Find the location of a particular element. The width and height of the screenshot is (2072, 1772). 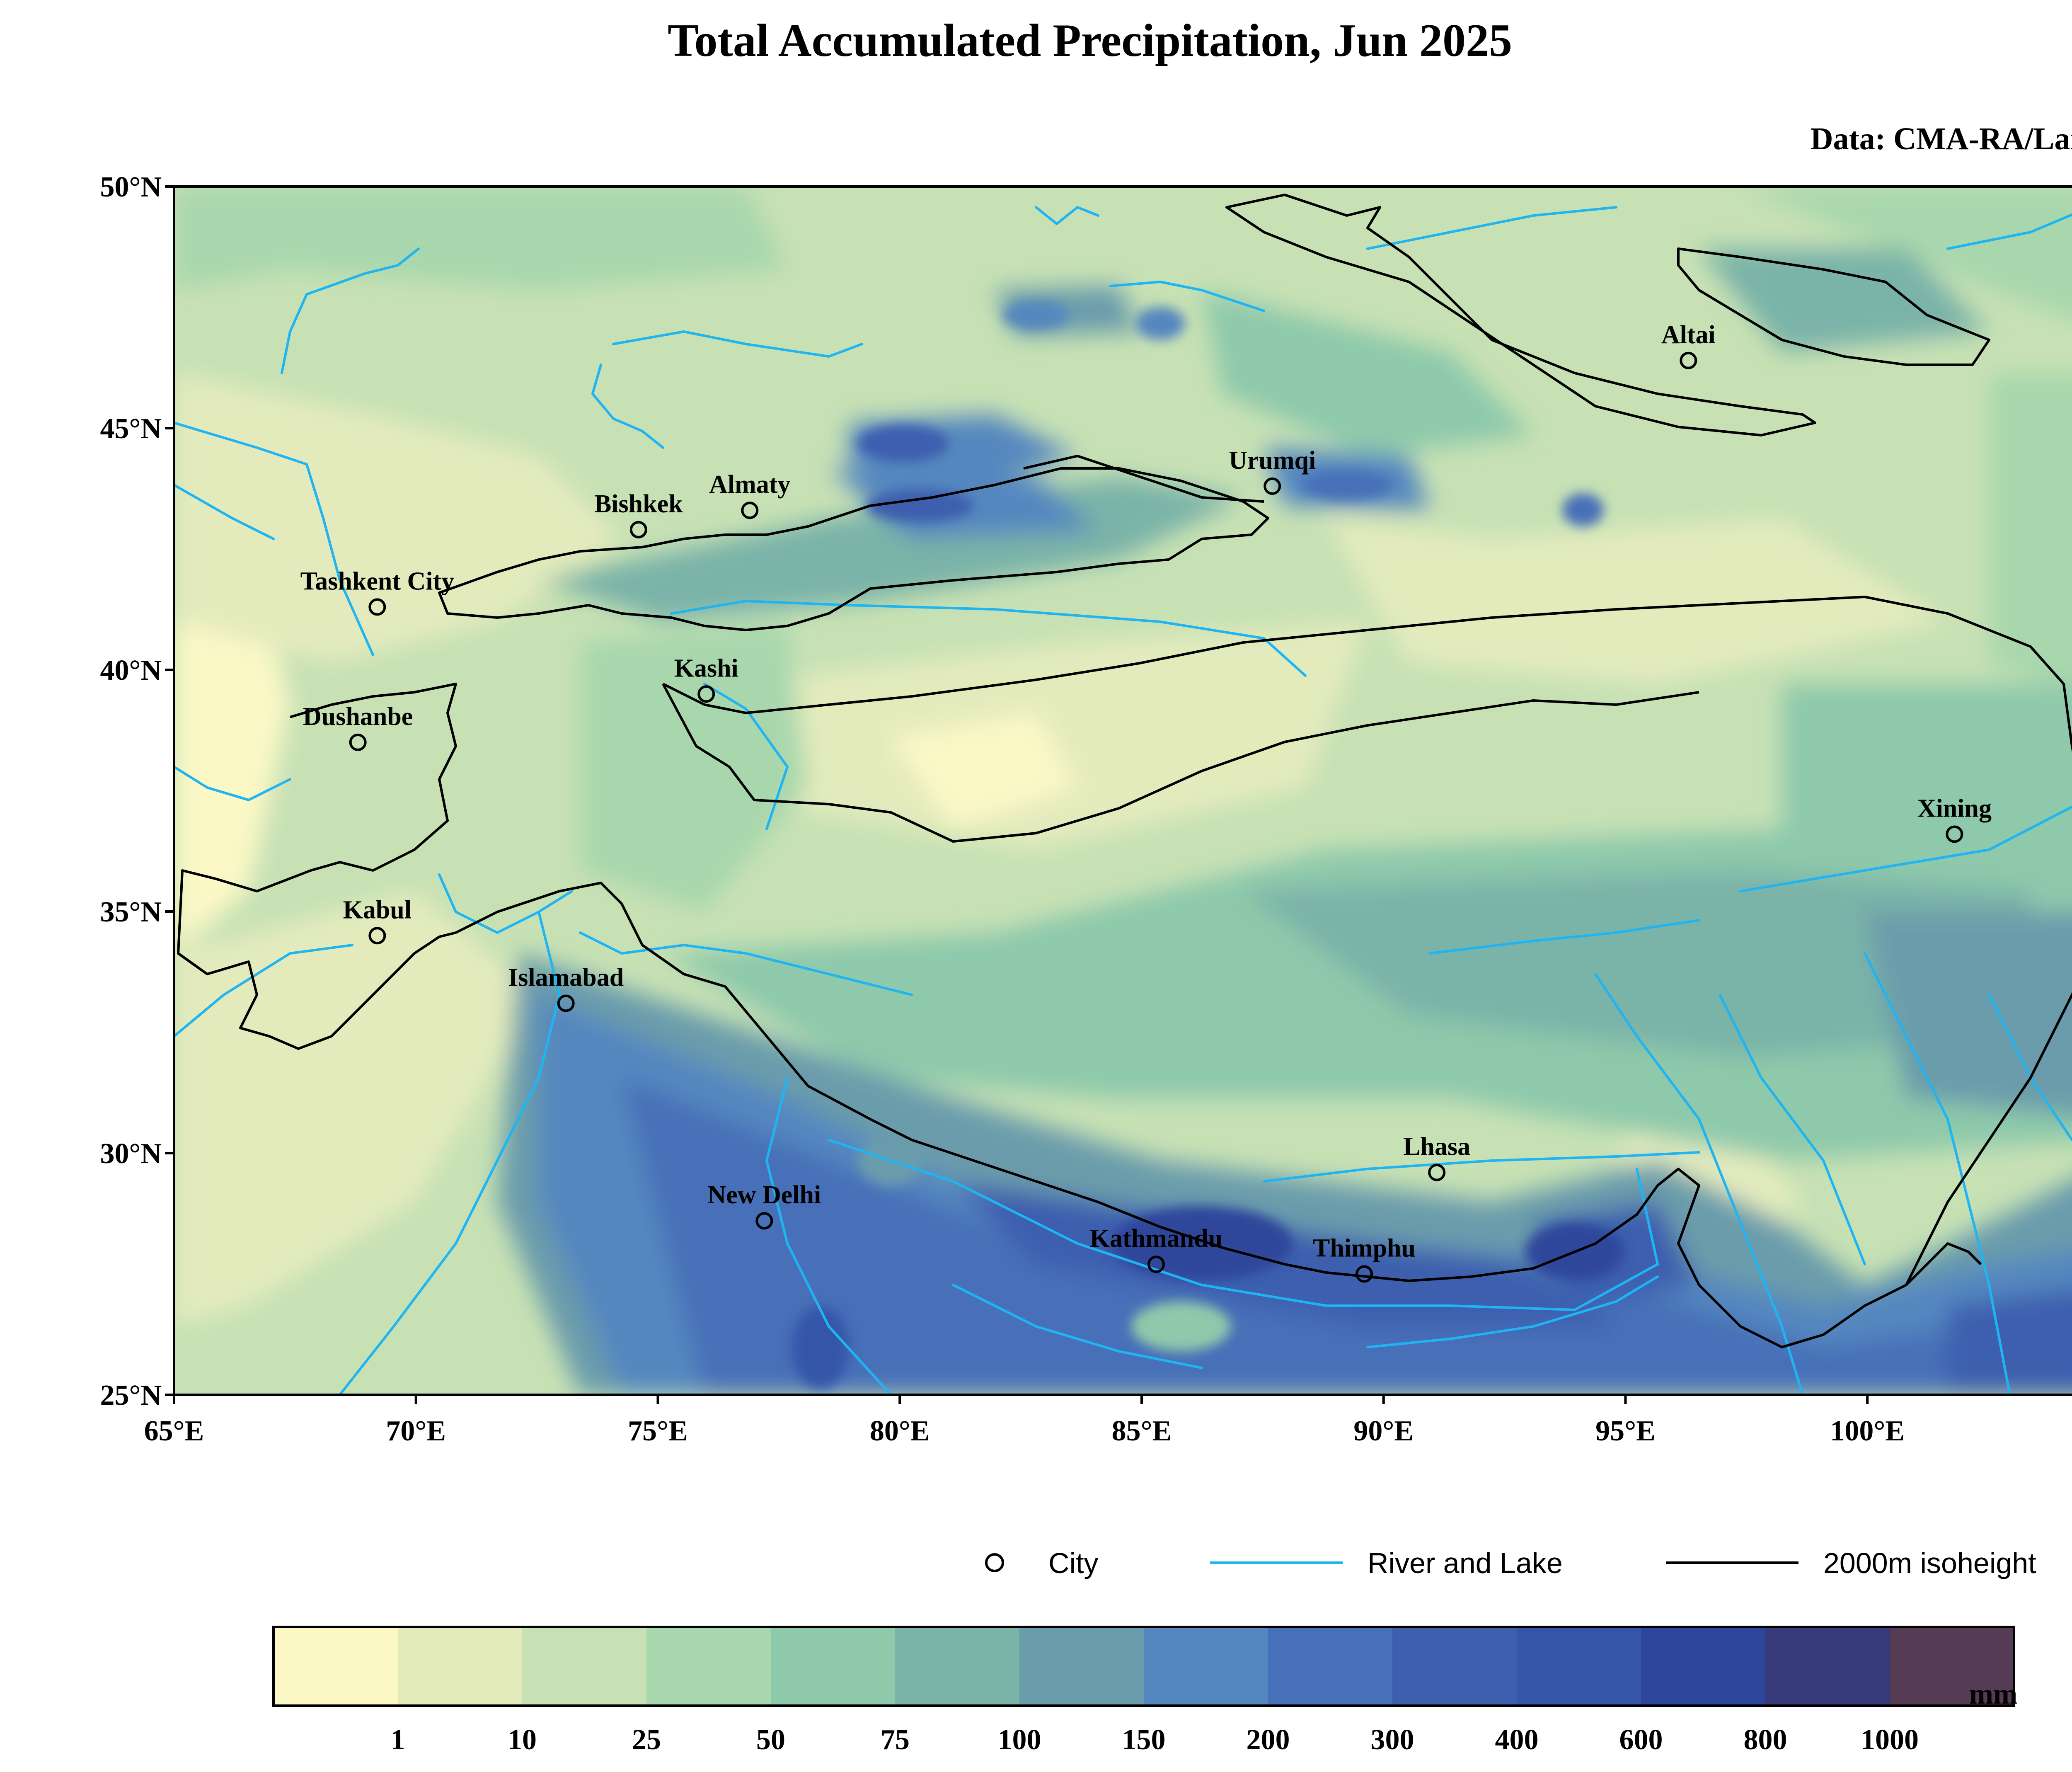

lat-tick-label: 40°N is located at coordinates (131, 670).